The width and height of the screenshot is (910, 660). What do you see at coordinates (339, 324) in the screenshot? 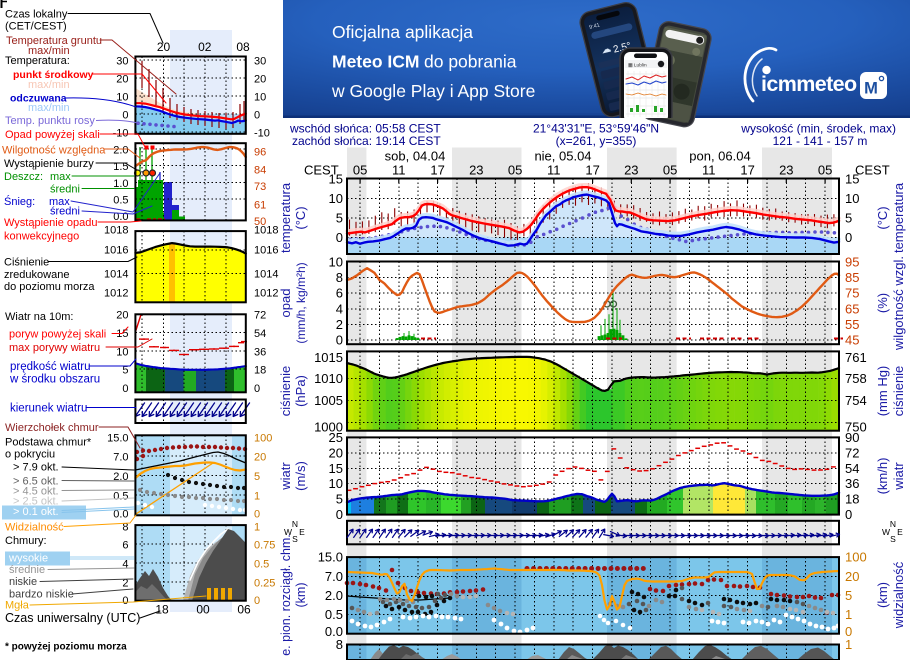
I see `svg-text: 2` at bounding box center [339, 324].